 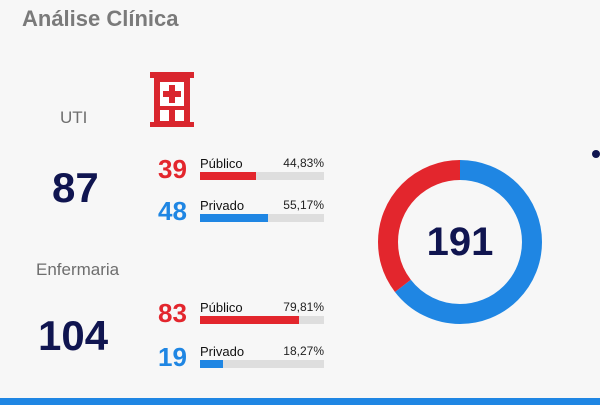 What do you see at coordinates (221, 163) in the screenshot?
I see `uti-publico-label: Público` at bounding box center [221, 163].